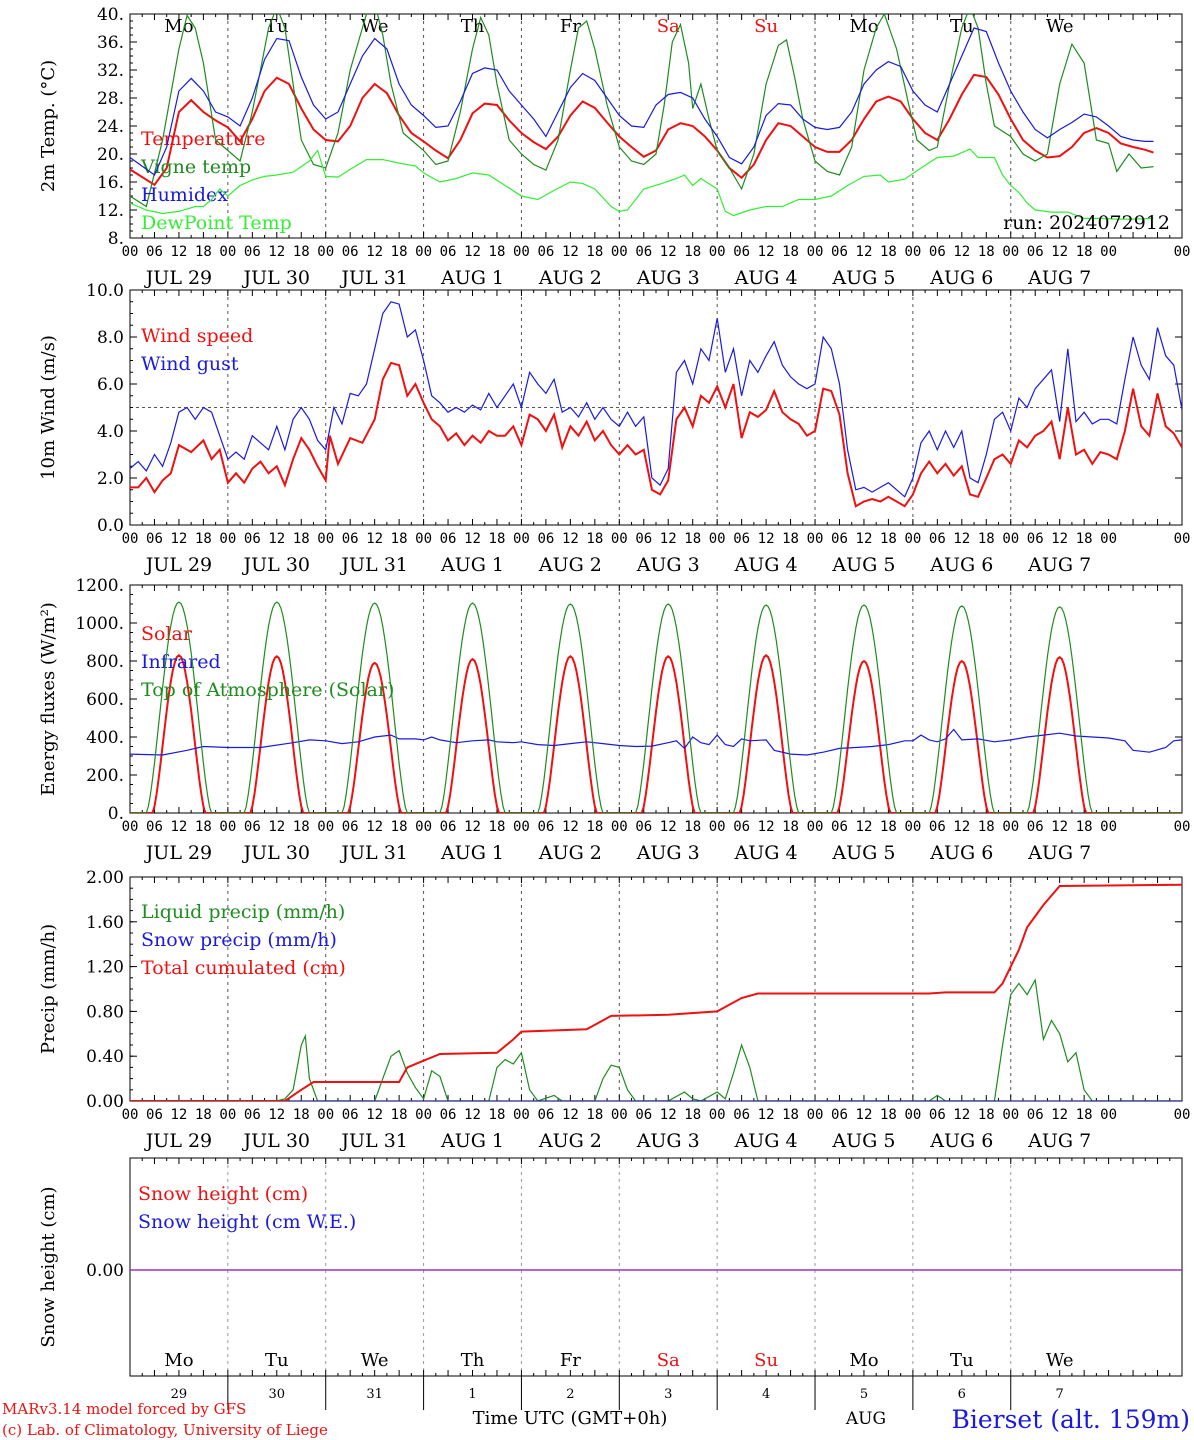 This screenshot has width=1194, height=1440. Describe the element at coordinates (105, 700) in the screenshot. I see `y-tick-label: 600.` at that location.